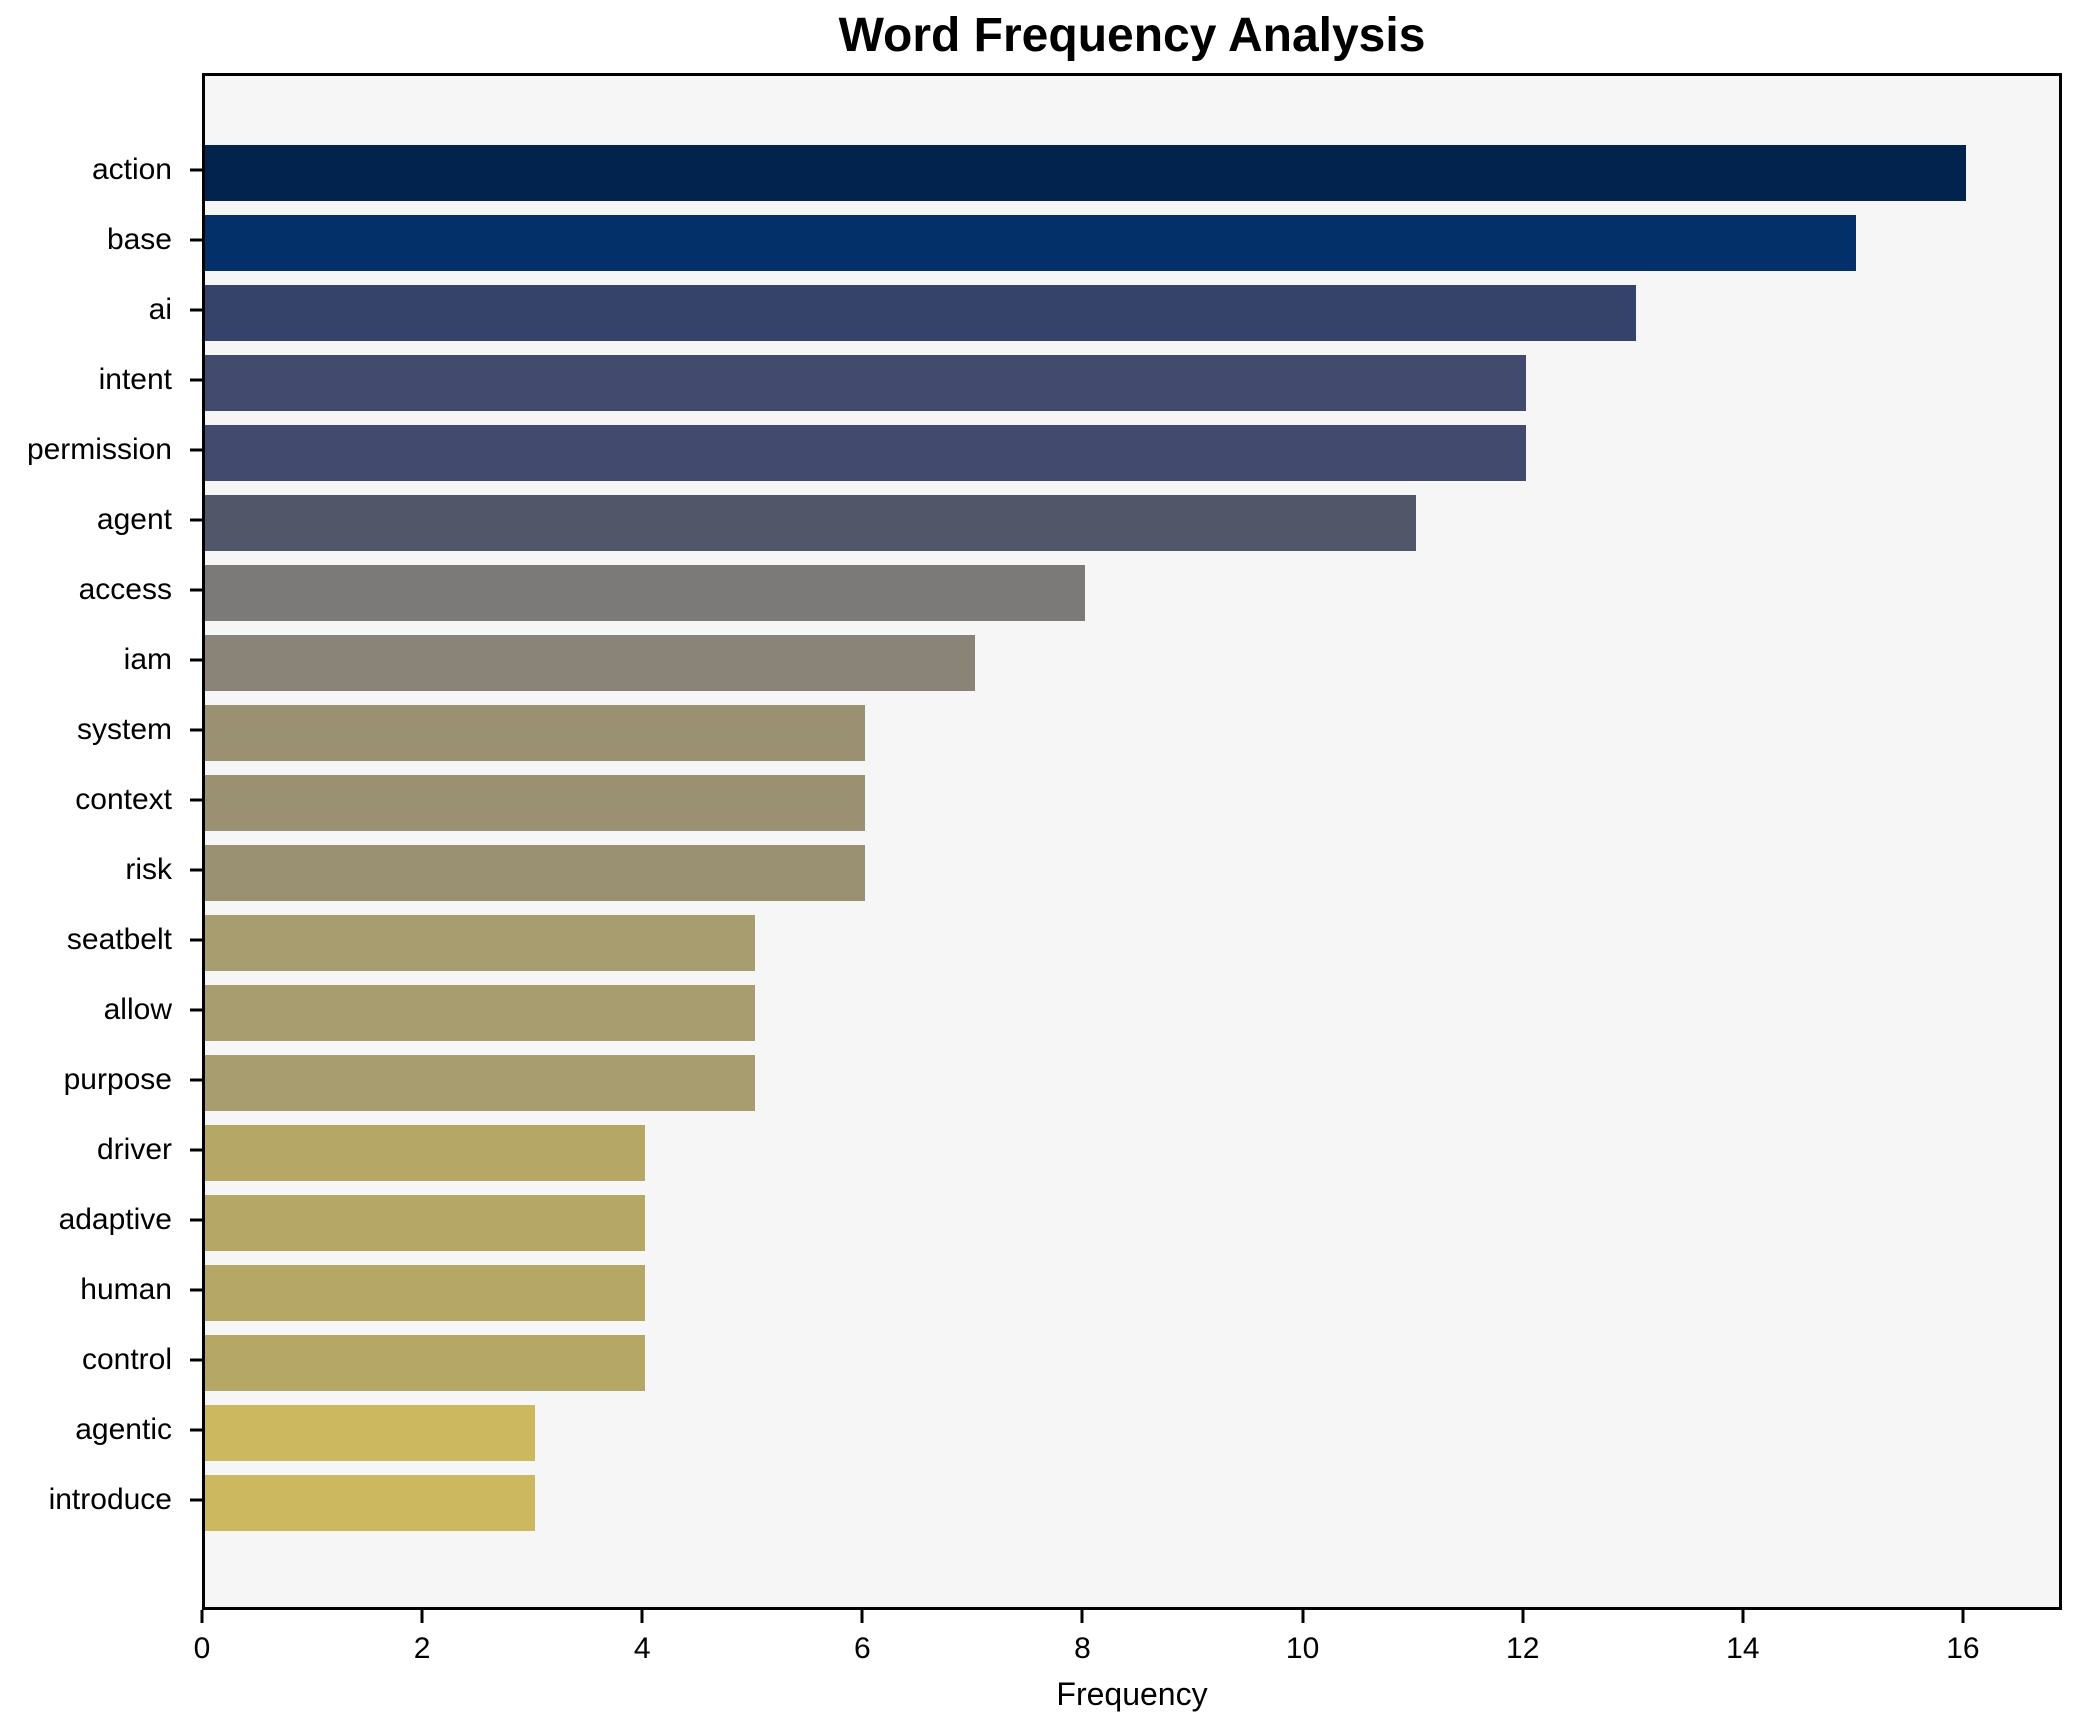  I want to click on y-tick-label-agent: agent, so click(134, 519).